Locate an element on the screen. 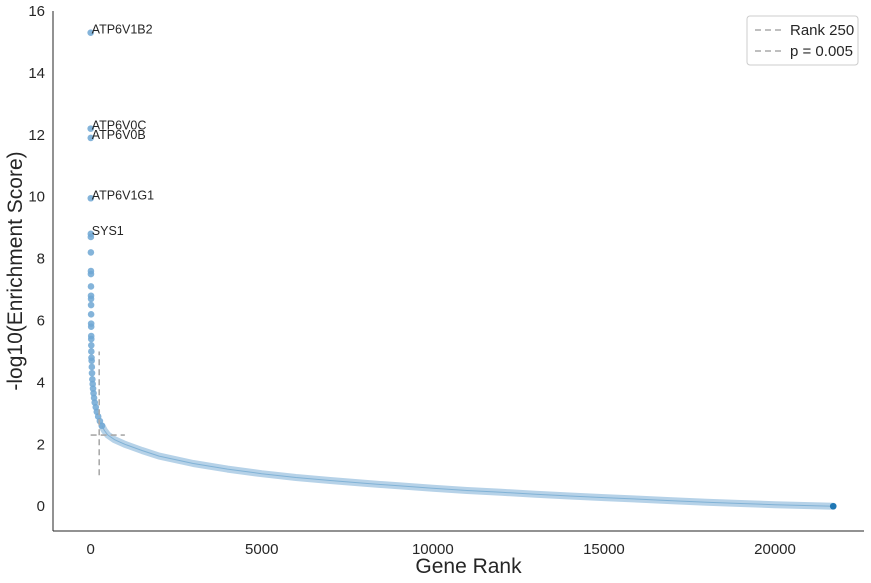  y-tick-label: 14 is located at coordinates (36, 73).